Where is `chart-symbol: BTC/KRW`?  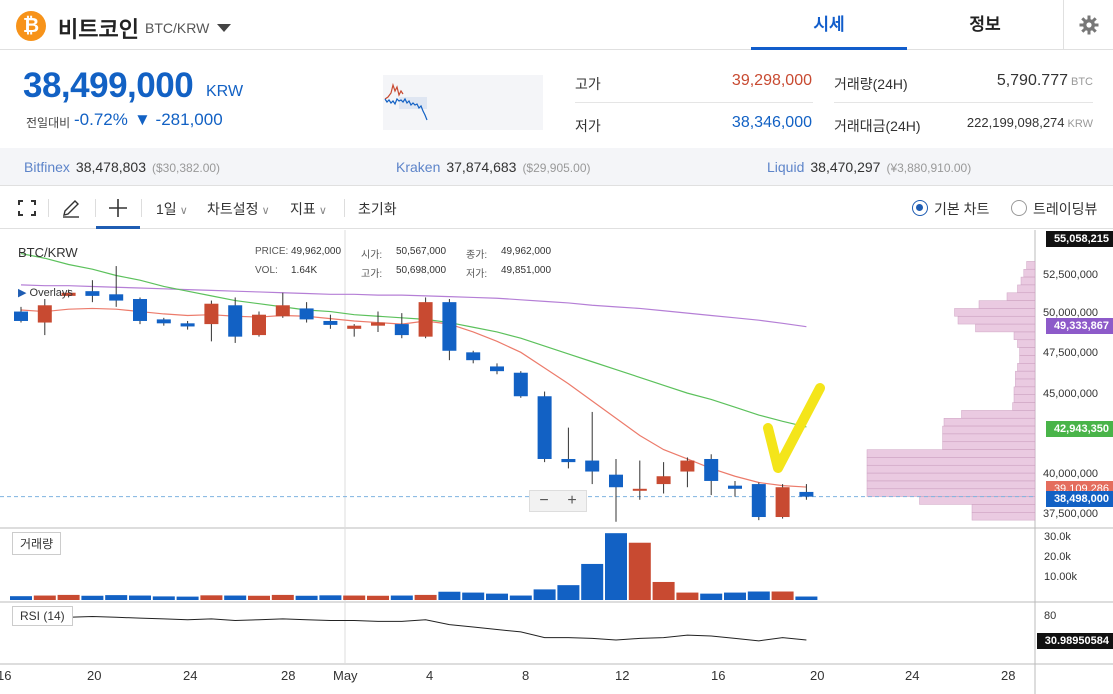
chart-symbol: BTC/KRW is located at coordinates (48, 252).